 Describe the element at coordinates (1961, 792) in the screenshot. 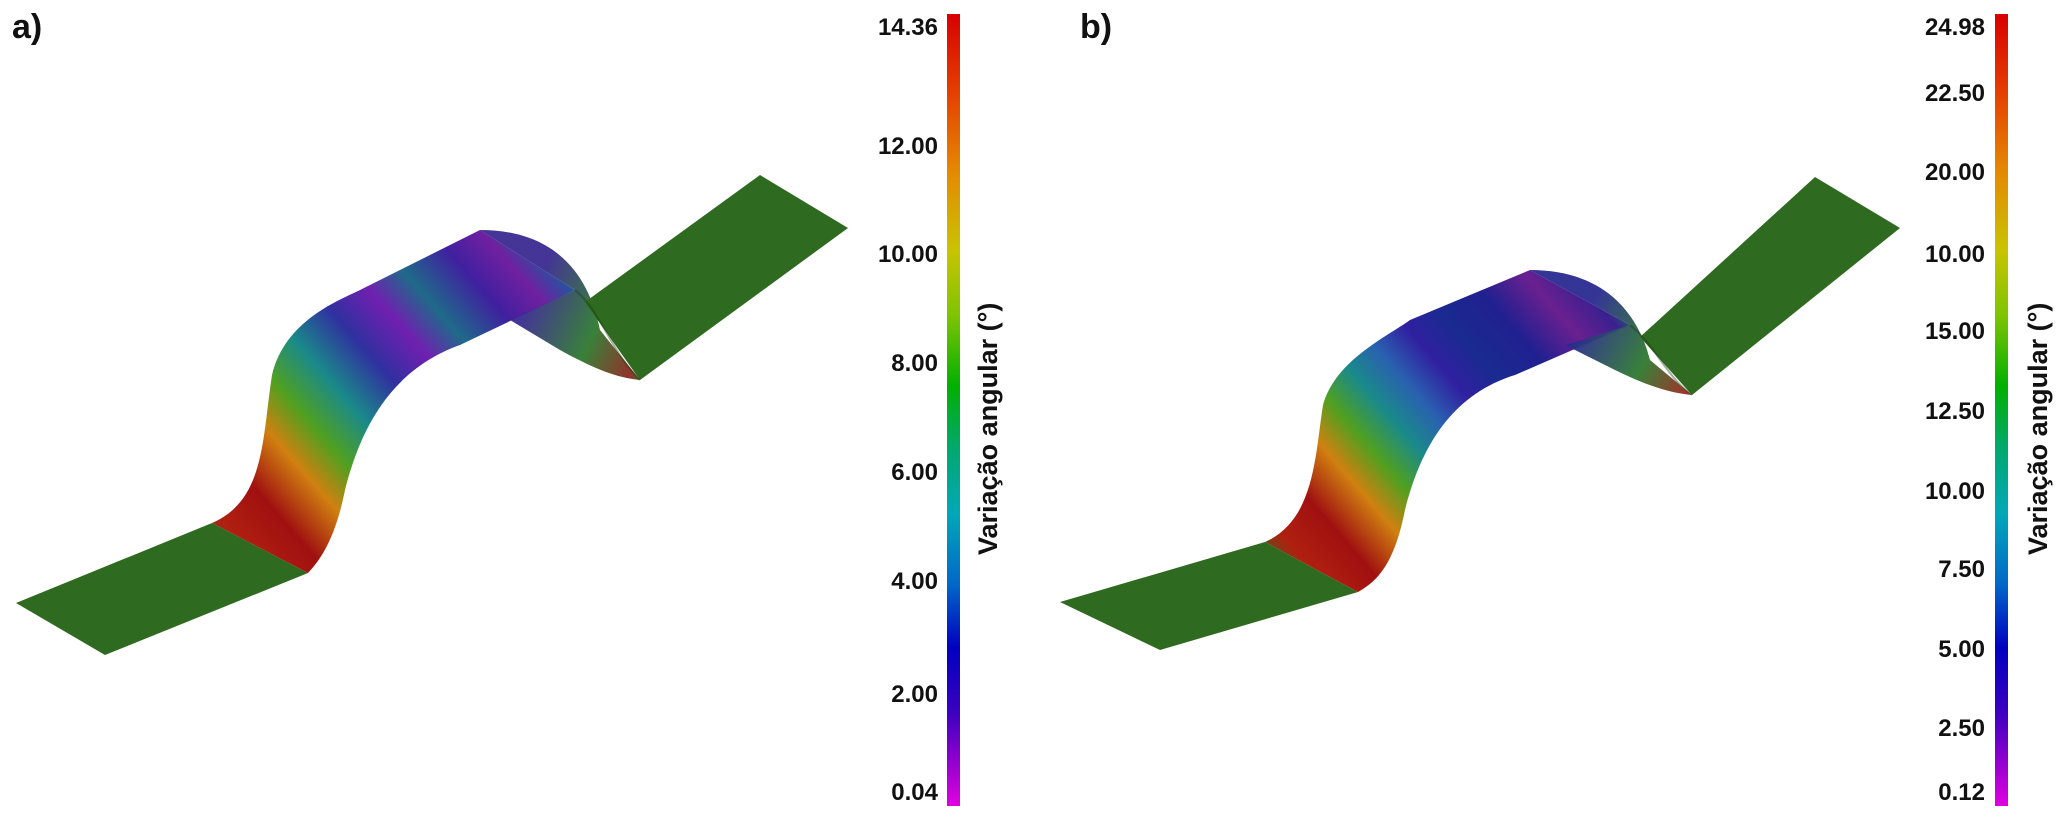

I see `colorbar-tick: 0.12` at that location.